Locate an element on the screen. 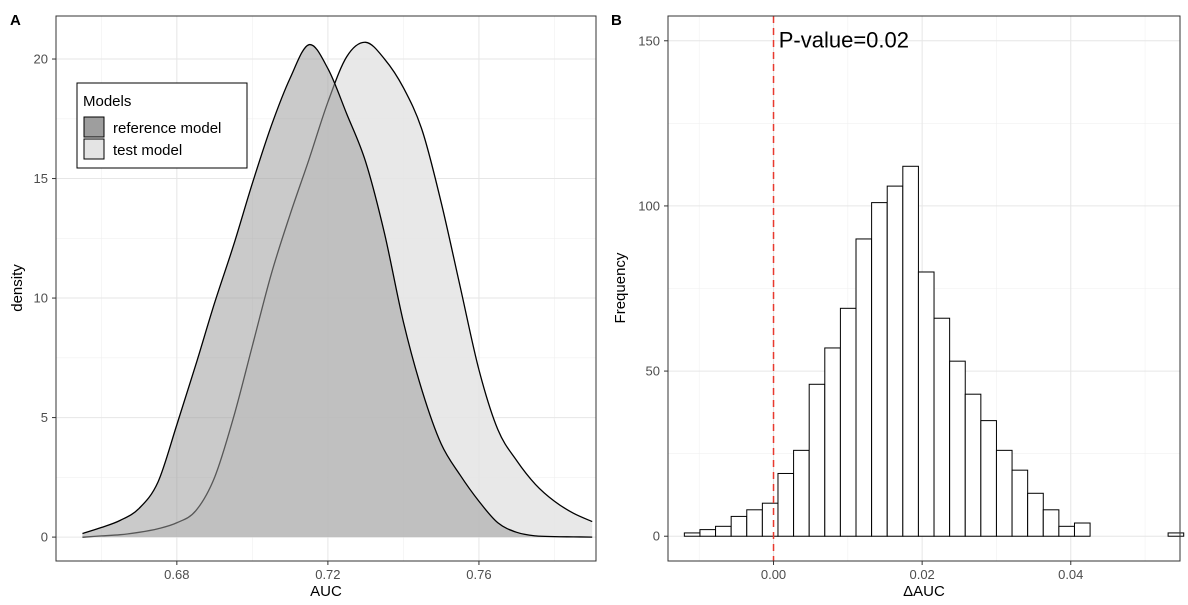 This screenshot has height=605, width=1188. legend-box is located at coordinates (162, 125).